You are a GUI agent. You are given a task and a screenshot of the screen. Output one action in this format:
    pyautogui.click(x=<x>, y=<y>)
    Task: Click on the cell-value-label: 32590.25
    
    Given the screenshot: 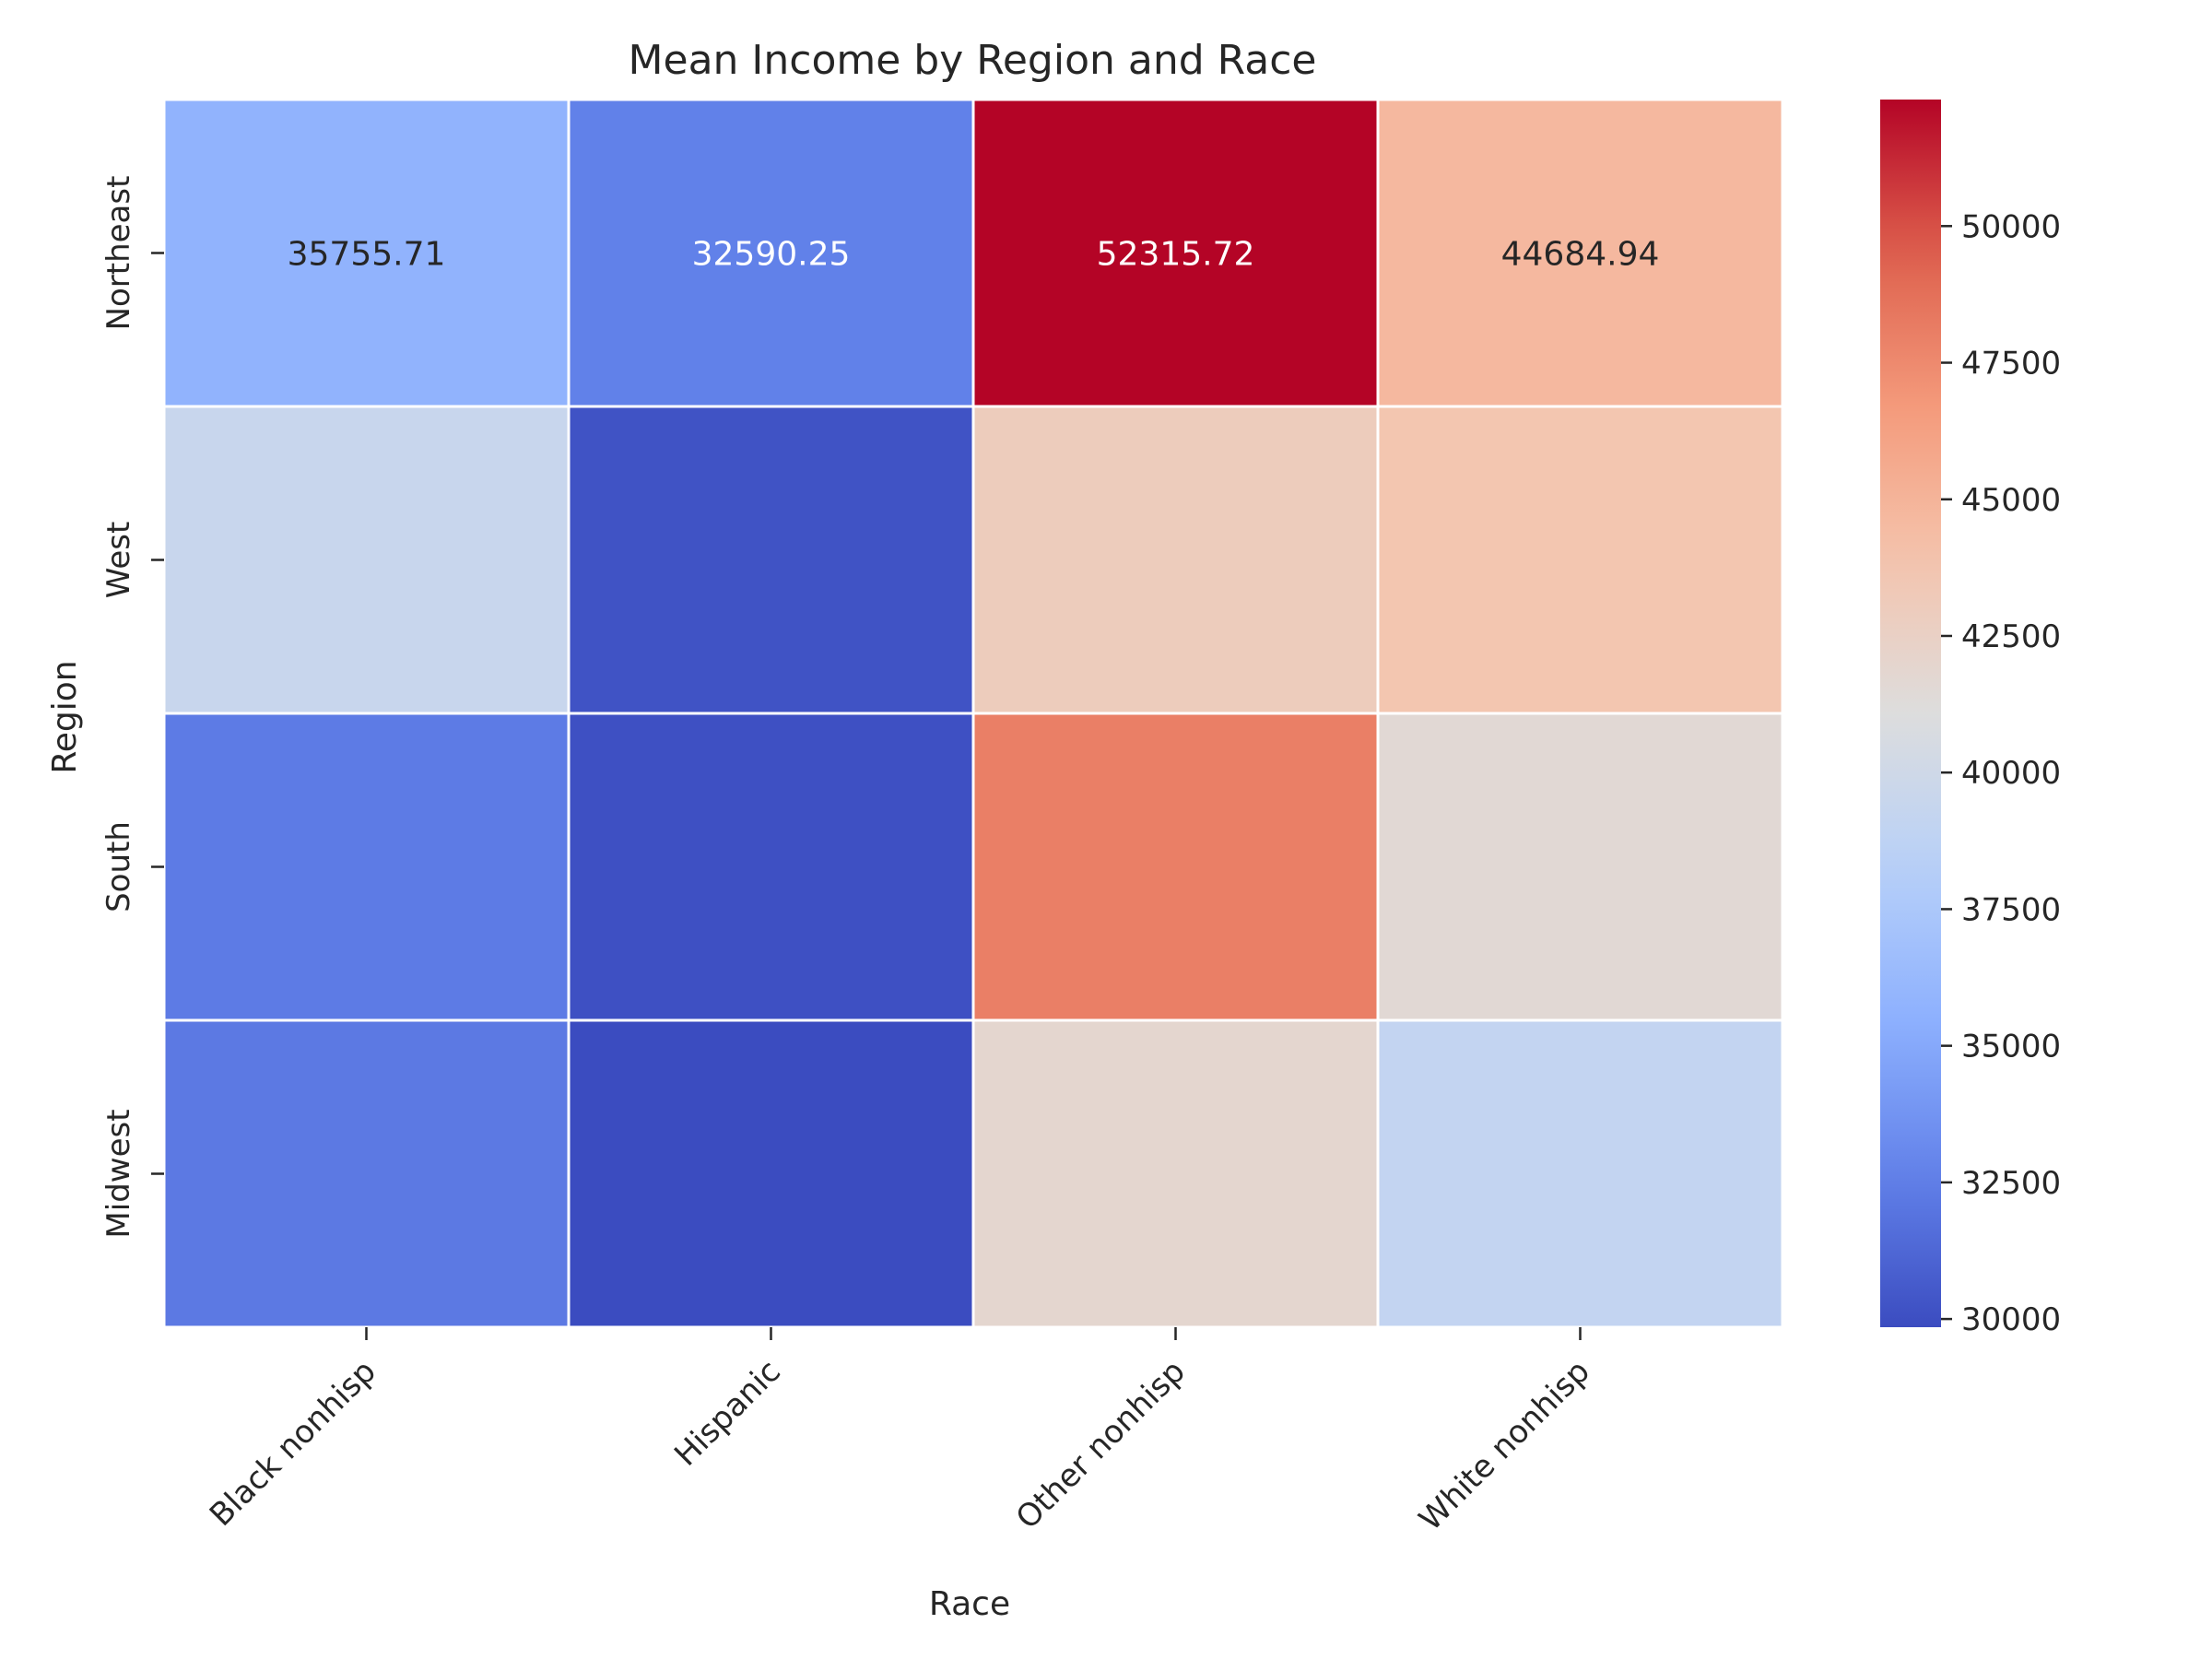 What is the action you would take?
    pyautogui.click(x=771, y=255)
    